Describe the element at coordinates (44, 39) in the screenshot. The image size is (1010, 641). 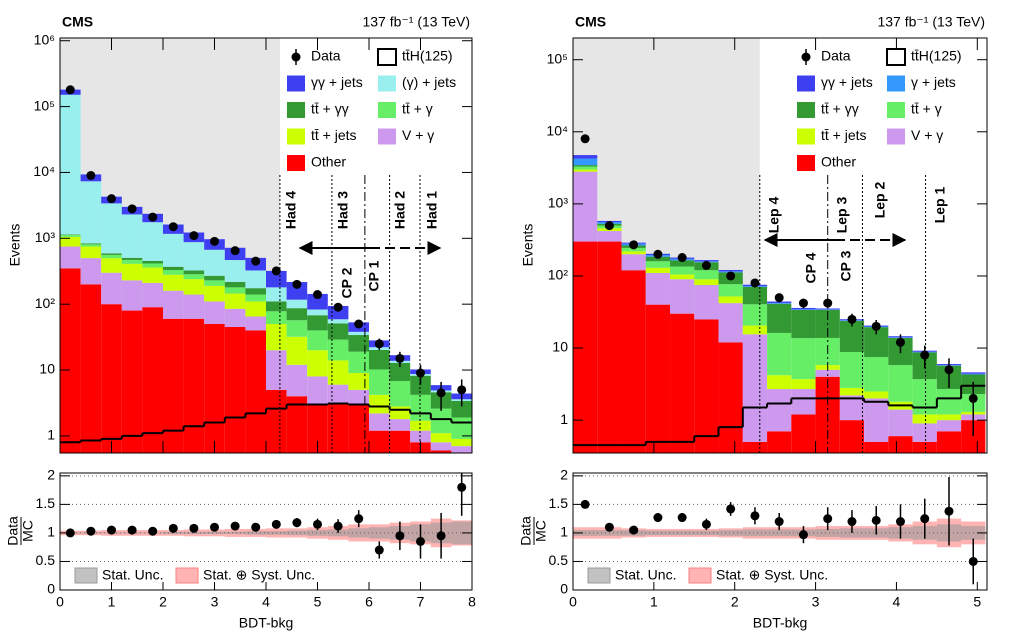
I see `y-tick-label: 10⁶` at that location.